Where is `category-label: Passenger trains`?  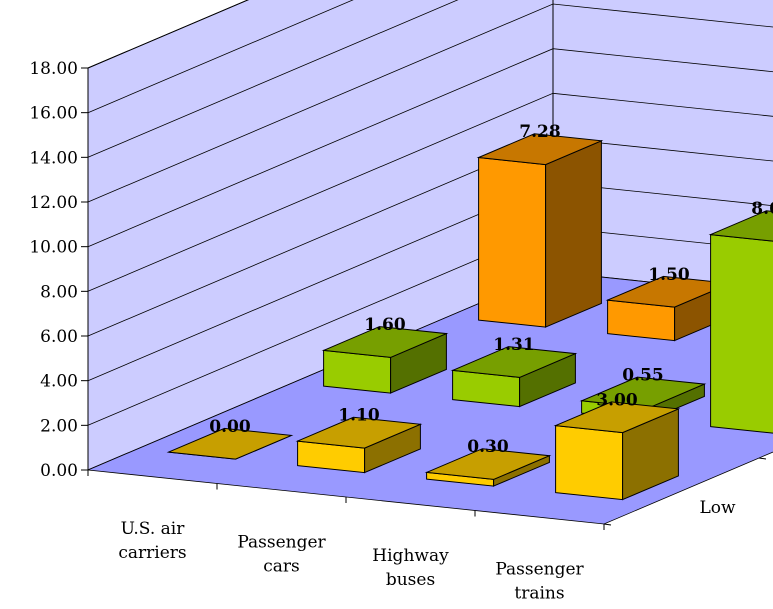 category-label: Passenger trains is located at coordinates (539, 581).